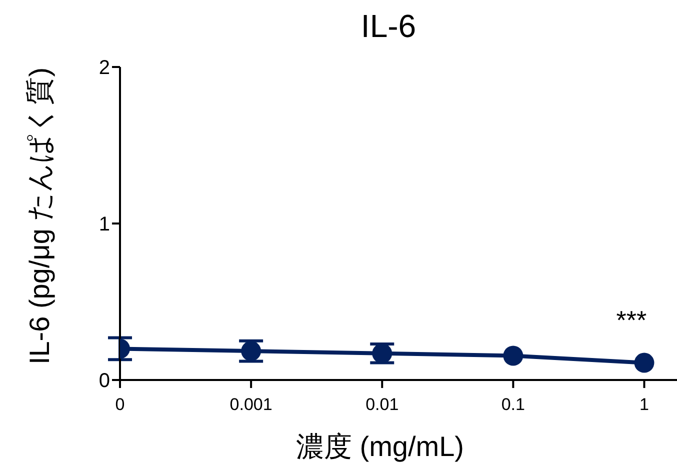 The width and height of the screenshot is (677, 475). Describe the element at coordinates (389, 26) in the screenshot. I see `chart-title: IL-6` at that location.